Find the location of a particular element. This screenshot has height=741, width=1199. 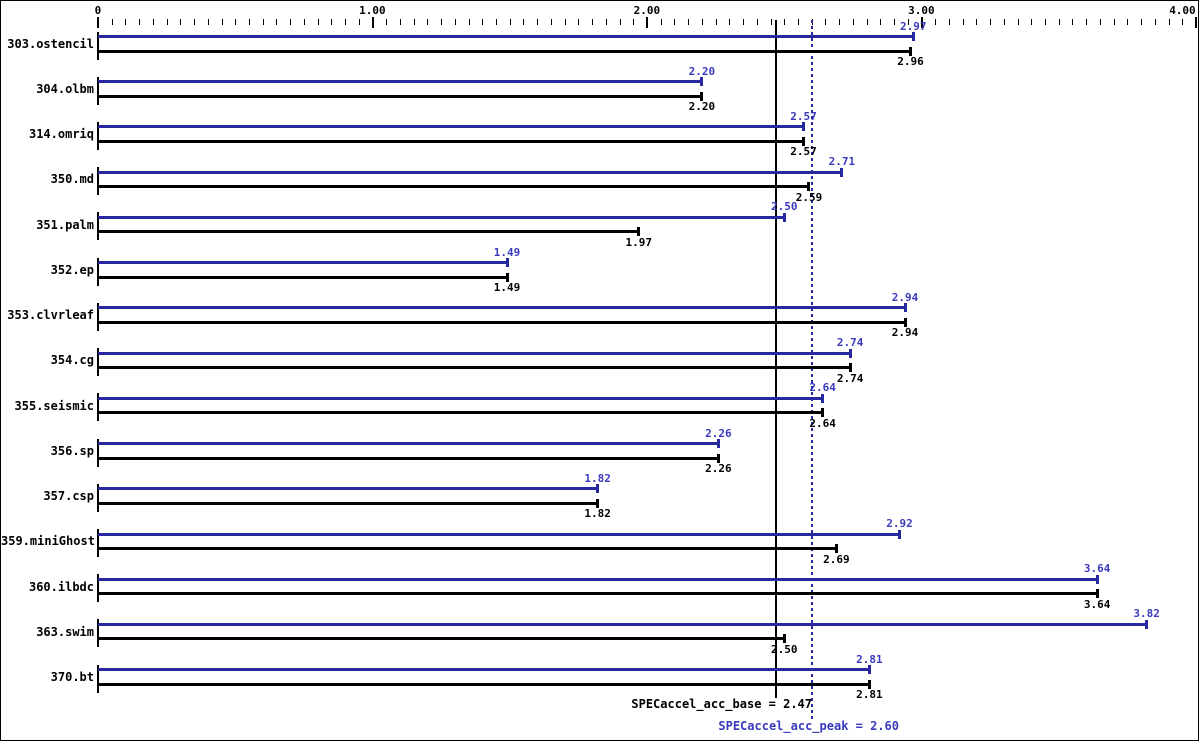

base-value-label: 3.64 is located at coordinates (1097, 604).